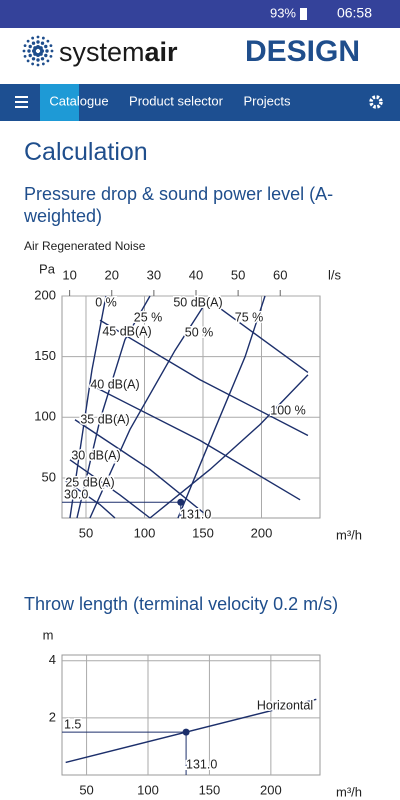  Describe the element at coordinates (196, 274) in the screenshot. I see `x2-tick-label: 40` at that location.